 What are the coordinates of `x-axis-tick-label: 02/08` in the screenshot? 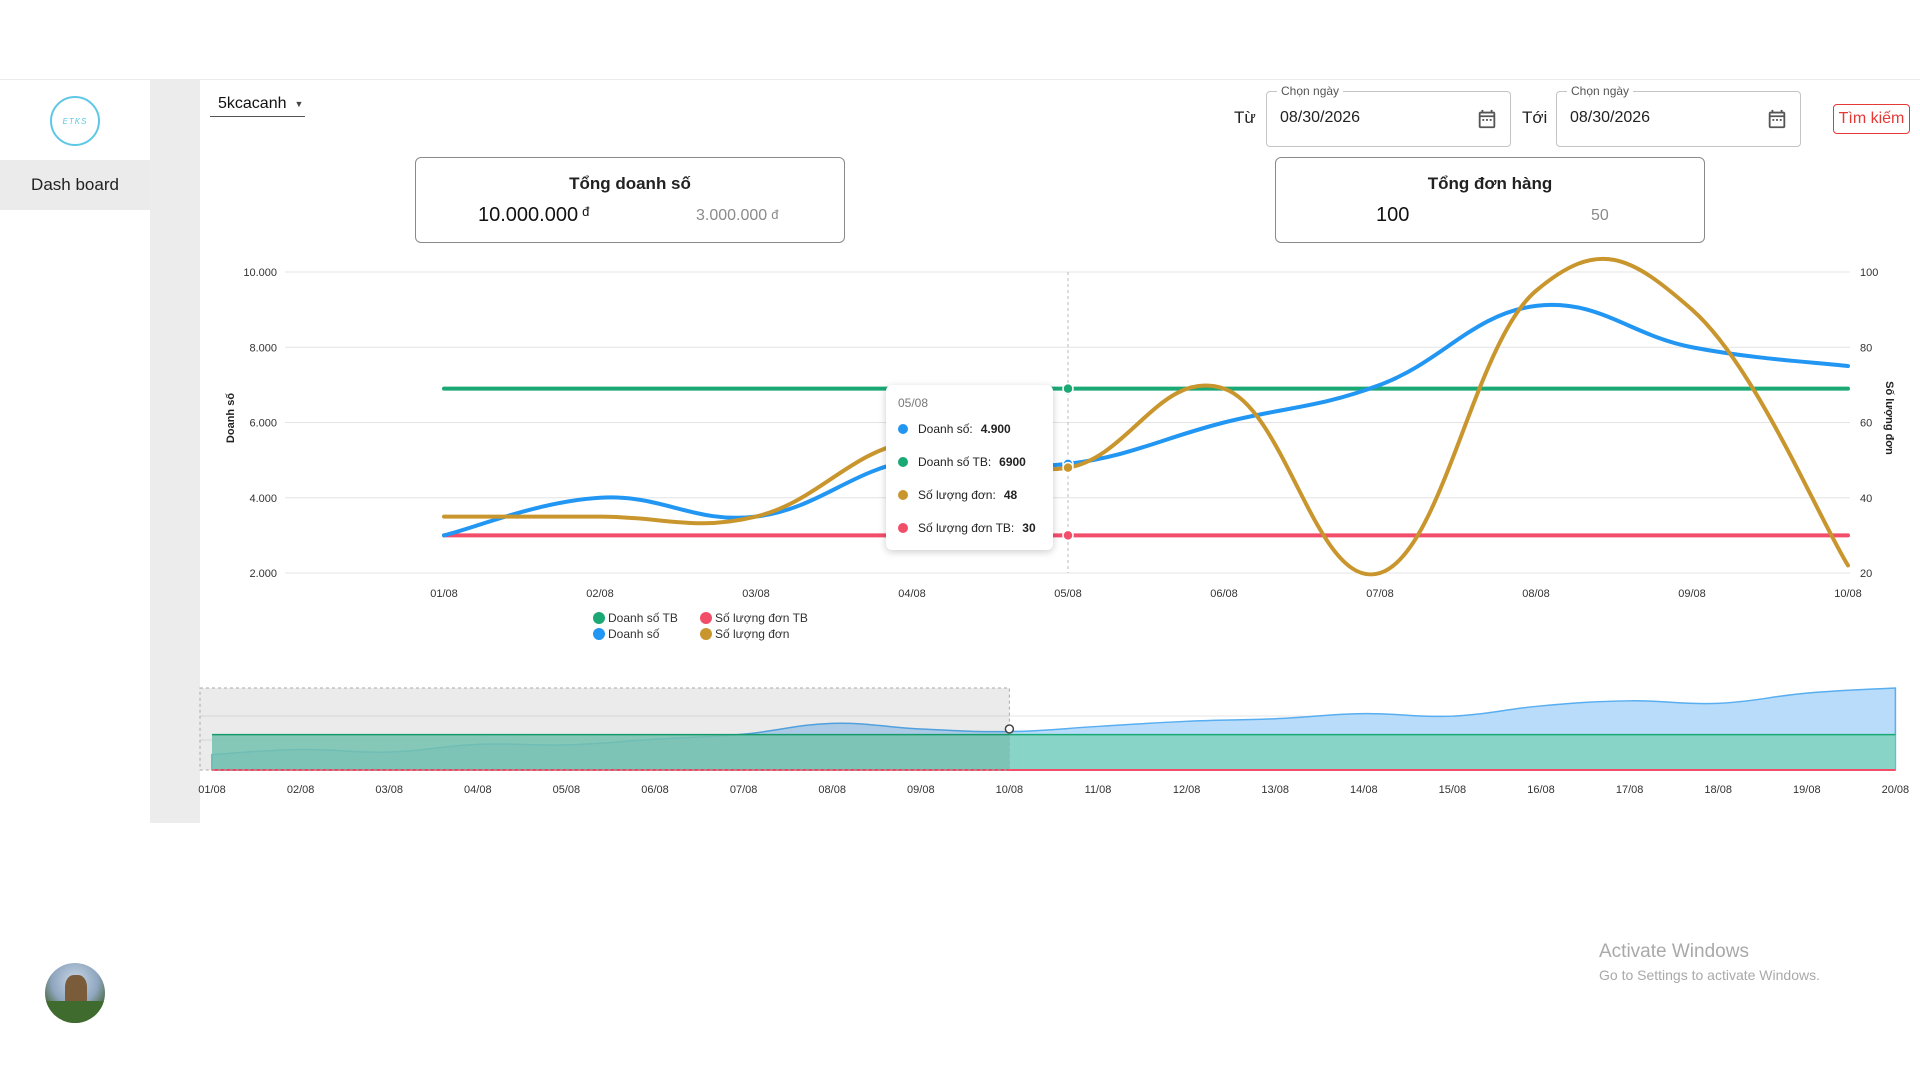 It's located at (600, 594).